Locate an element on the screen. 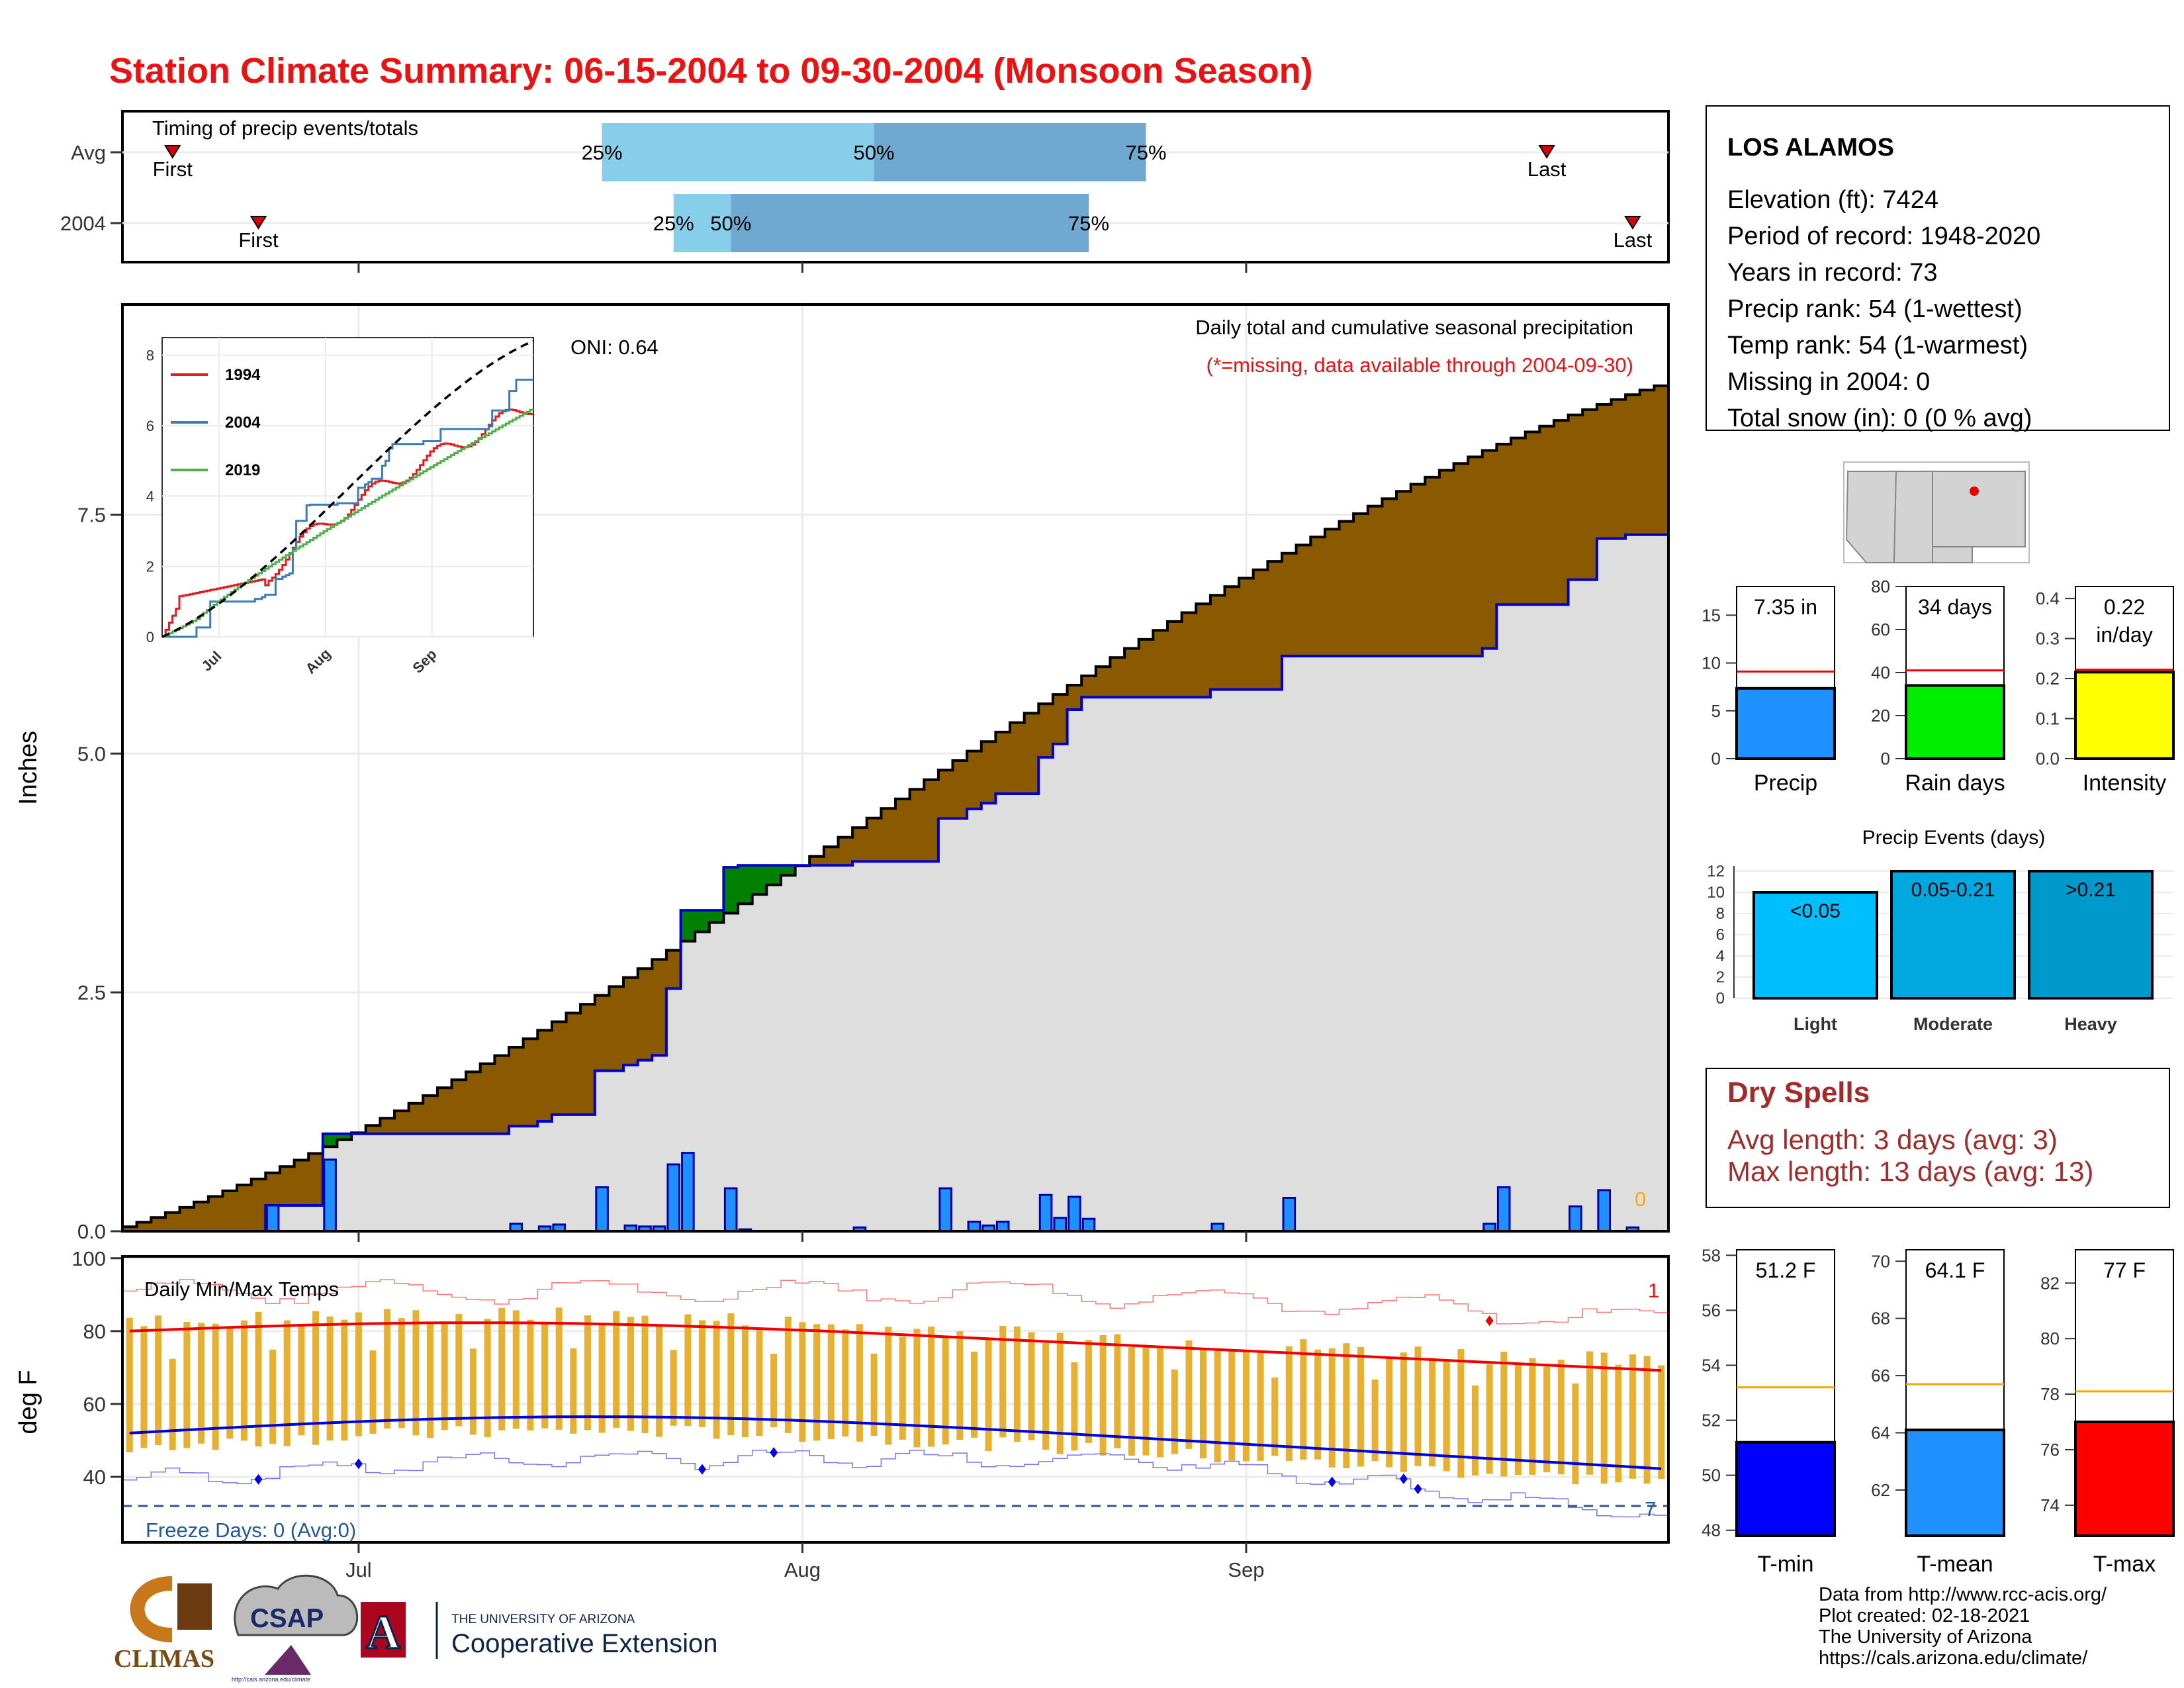  mini-bar-tick-label: 10 is located at coordinates (1712, 663).